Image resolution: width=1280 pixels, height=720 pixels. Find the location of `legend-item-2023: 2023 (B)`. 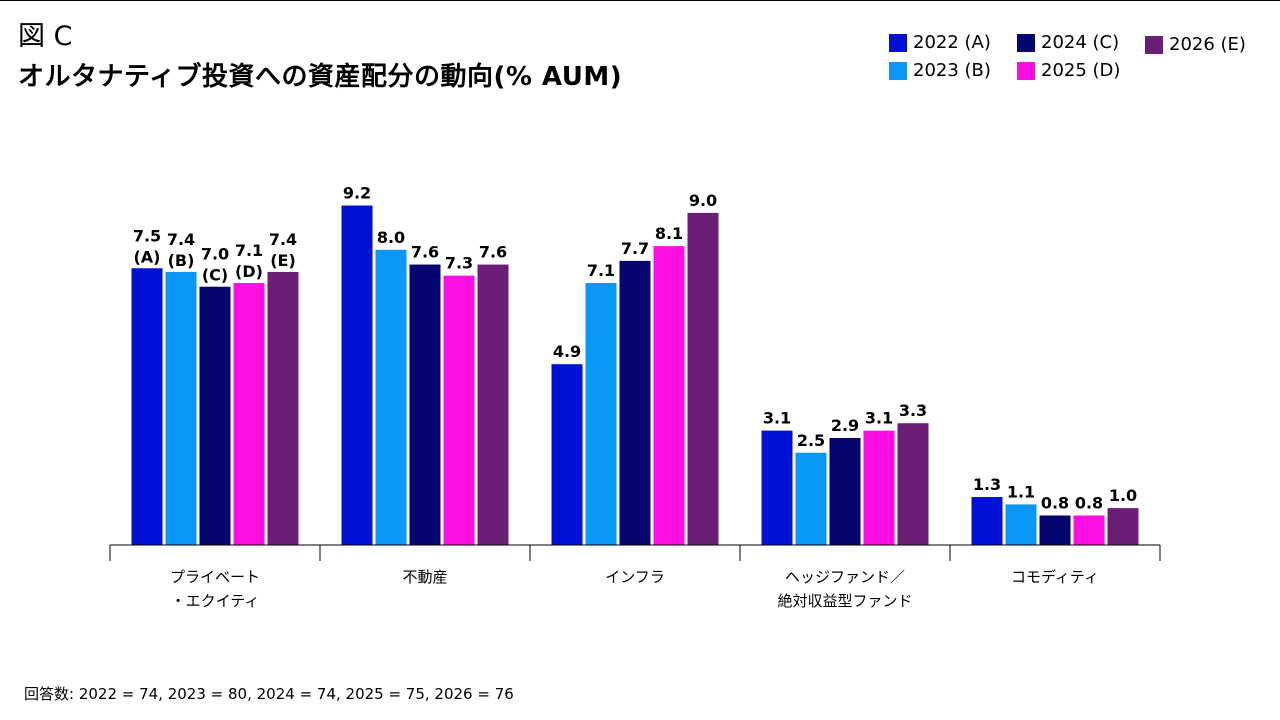

legend-item-2023: 2023 (B) is located at coordinates (940, 70).